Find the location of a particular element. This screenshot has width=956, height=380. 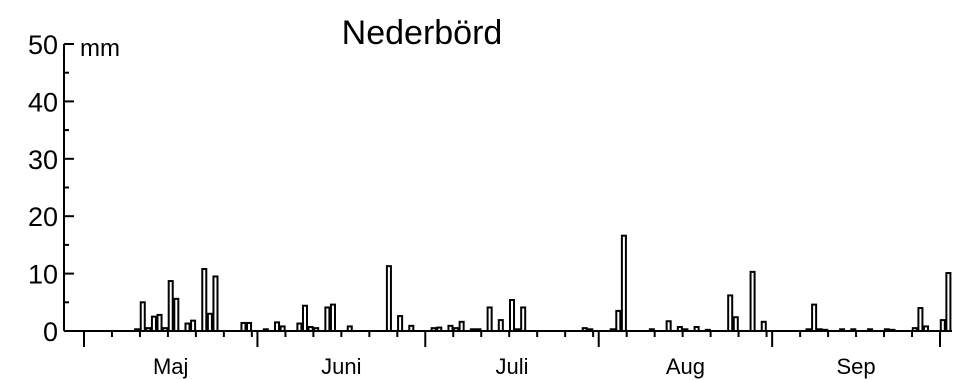

y-tick-label: 50 is located at coordinates (43, 45).